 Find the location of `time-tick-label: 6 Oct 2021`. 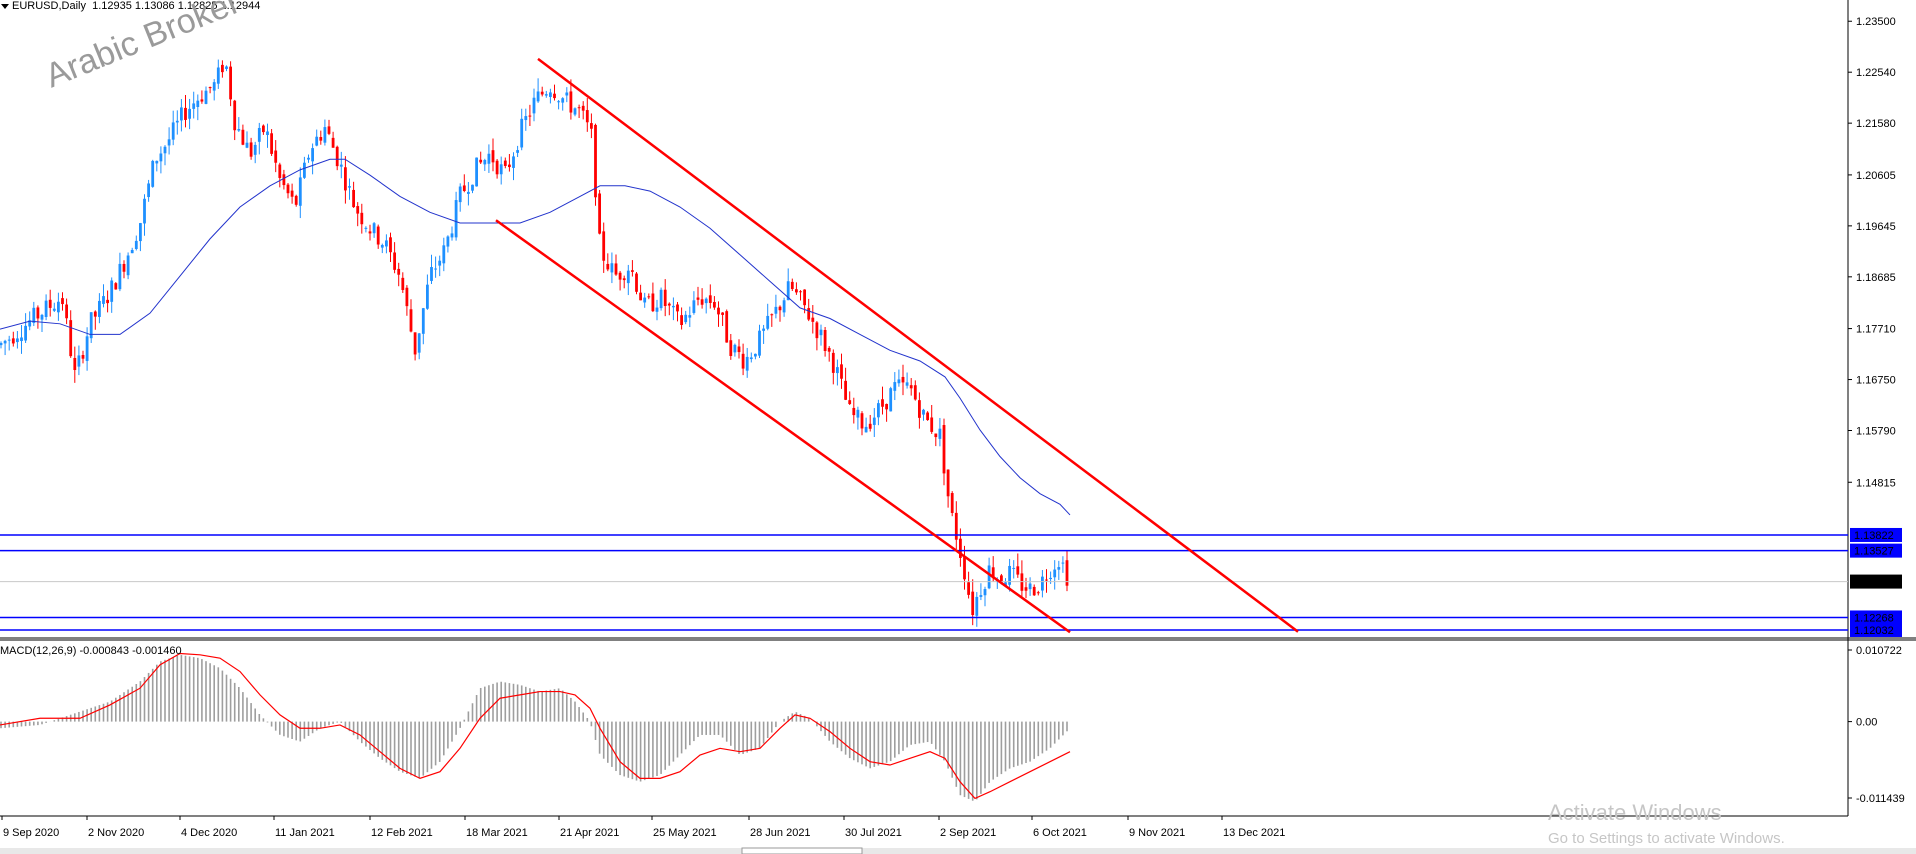

time-tick-label: 6 Oct 2021 is located at coordinates (1060, 833).